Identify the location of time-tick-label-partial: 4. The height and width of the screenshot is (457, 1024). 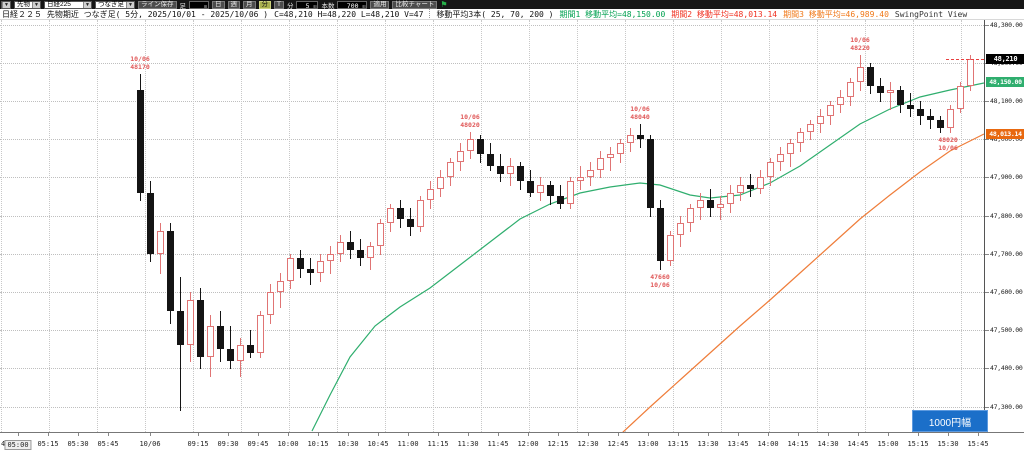
(3, 444).